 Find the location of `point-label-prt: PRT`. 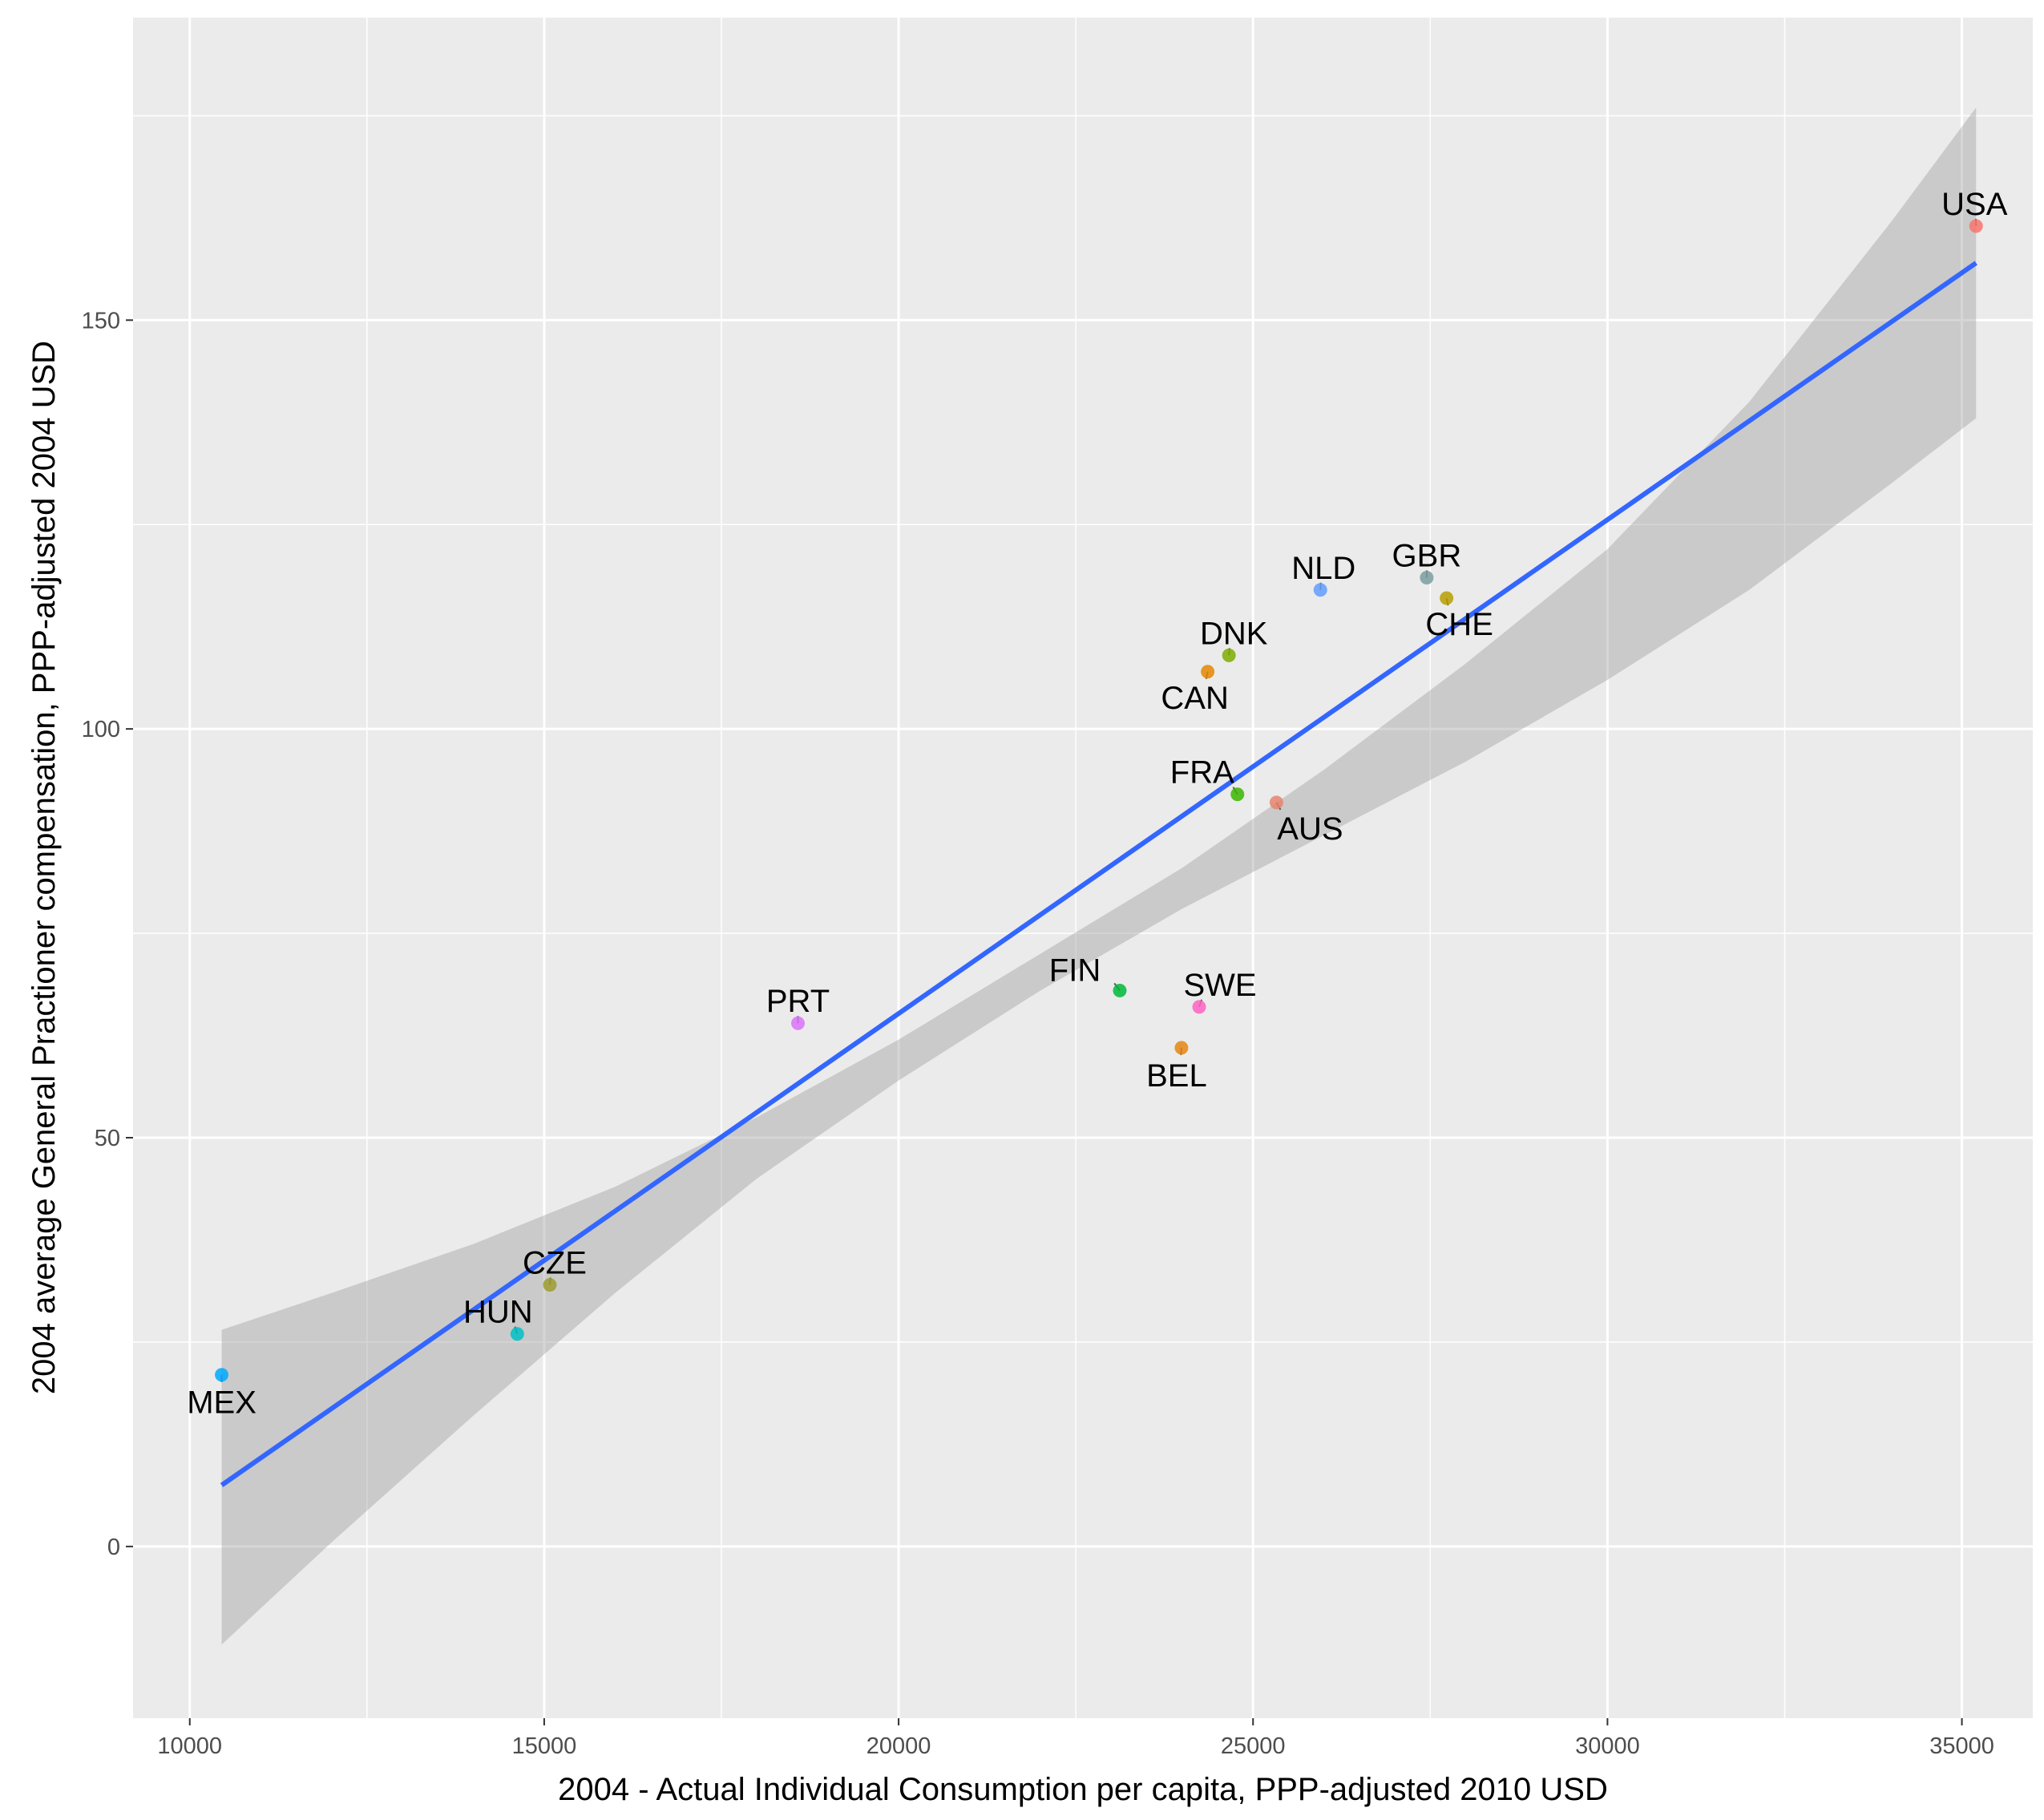

point-label-prt: PRT is located at coordinates (798, 1001).